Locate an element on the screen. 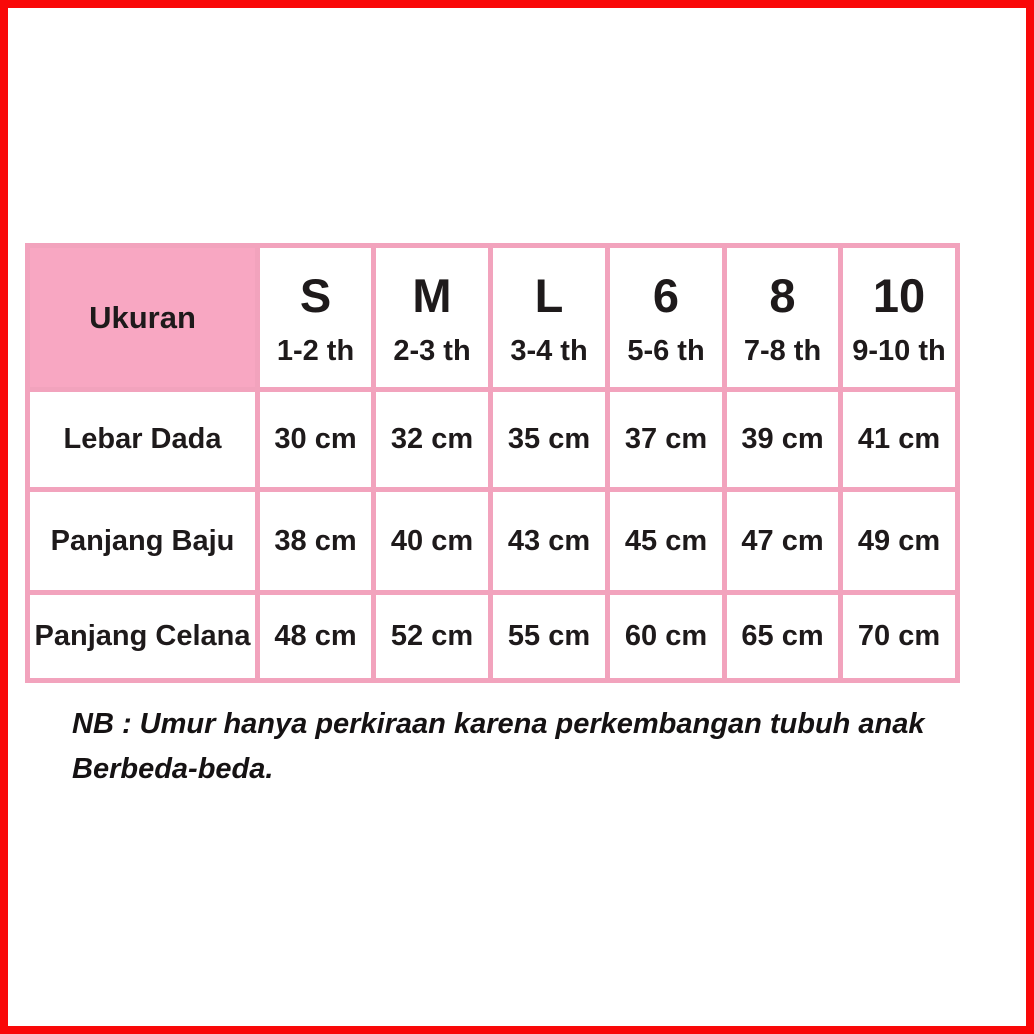 The image size is (1034, 1034). cell-value: 55 cm is located at coordinates (549, 636).